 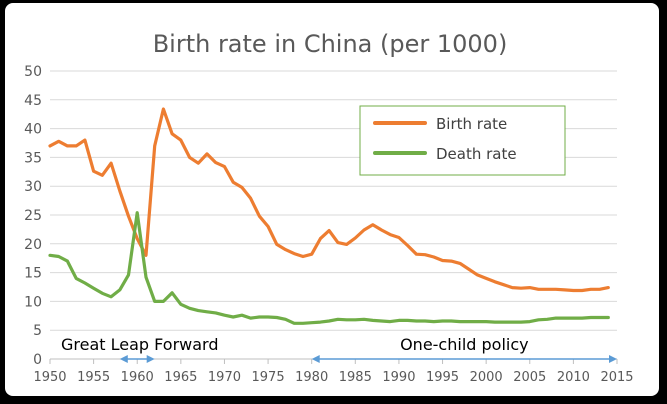 I want to click on y-tick-label: 40, so click(x=33, y=130).